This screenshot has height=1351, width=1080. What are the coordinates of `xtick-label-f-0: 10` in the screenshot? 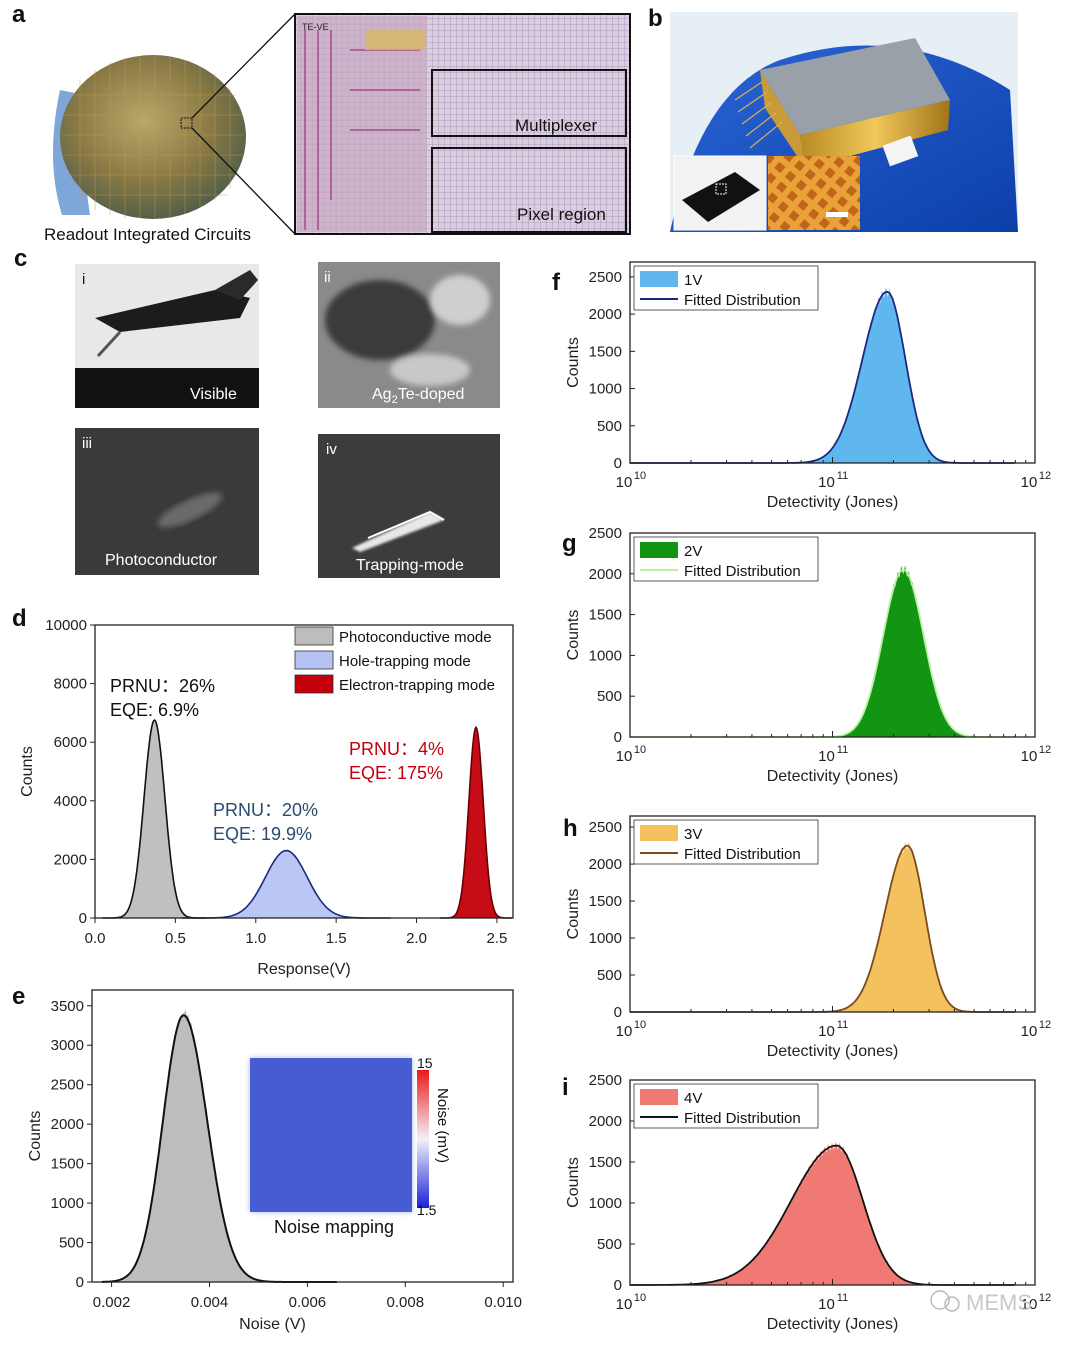 It's located at (624, 482).